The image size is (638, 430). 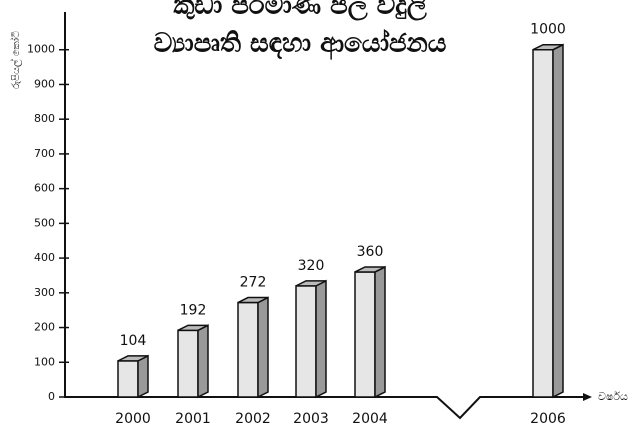 What do you see at coordinates (370, 419) in the screenshot?
I see `x-tick-label: 2004` at bounding box center [370, 419].